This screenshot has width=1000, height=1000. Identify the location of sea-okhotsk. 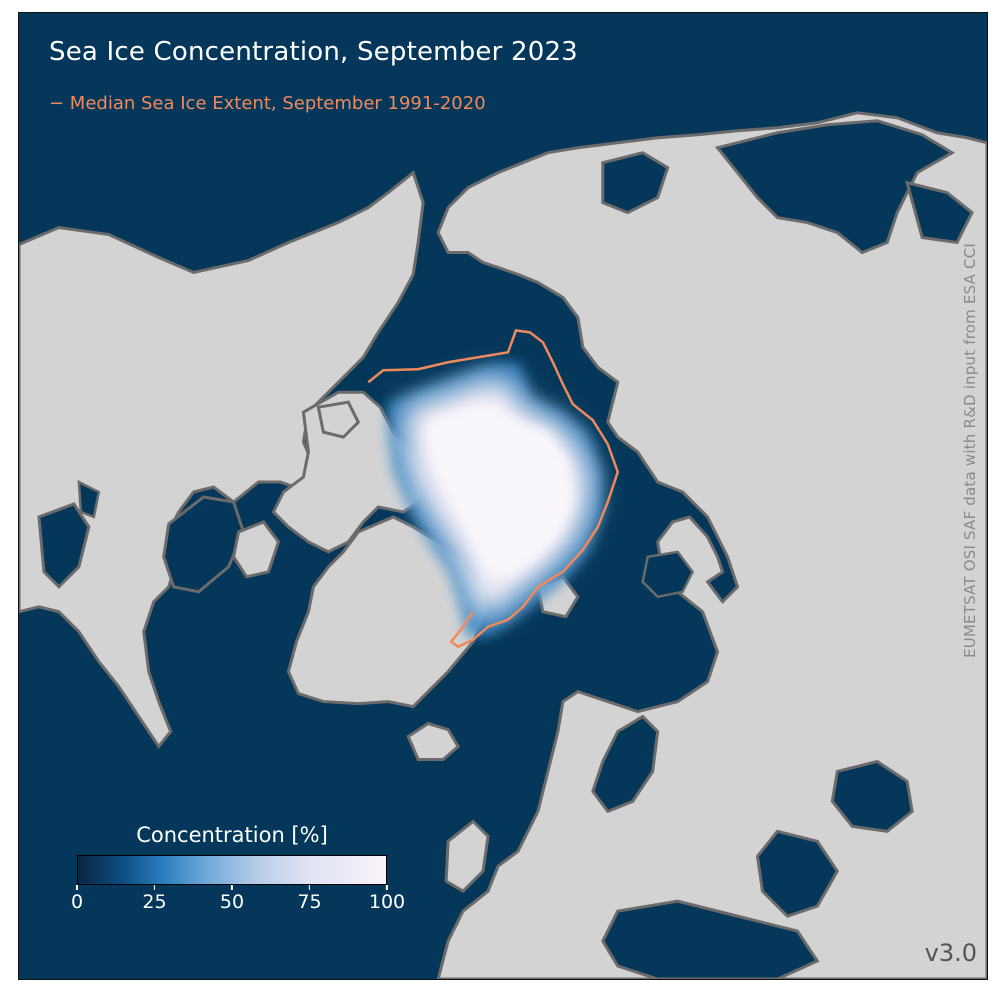
(635, 183).